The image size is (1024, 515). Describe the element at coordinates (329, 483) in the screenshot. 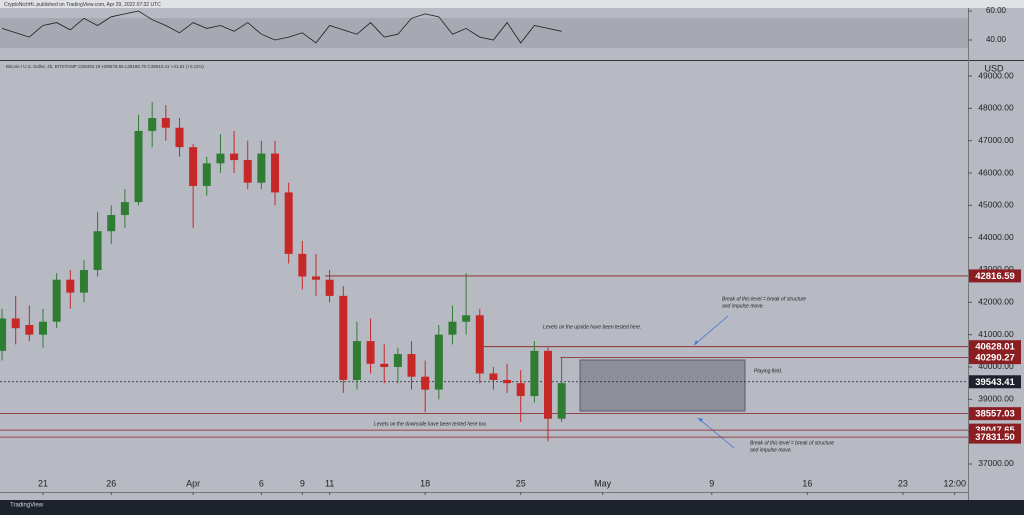

I see `x-tick-label: 11` at that location.